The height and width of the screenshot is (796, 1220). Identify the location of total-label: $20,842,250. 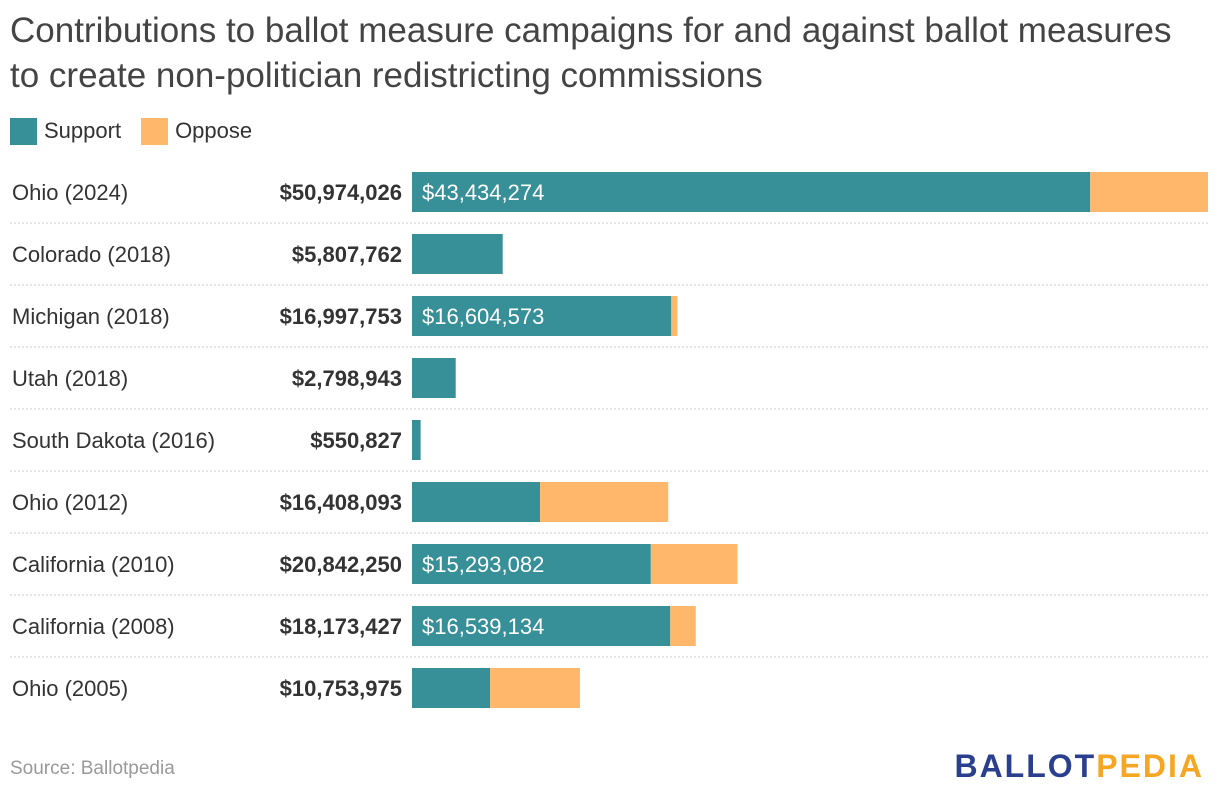
(341, 564).